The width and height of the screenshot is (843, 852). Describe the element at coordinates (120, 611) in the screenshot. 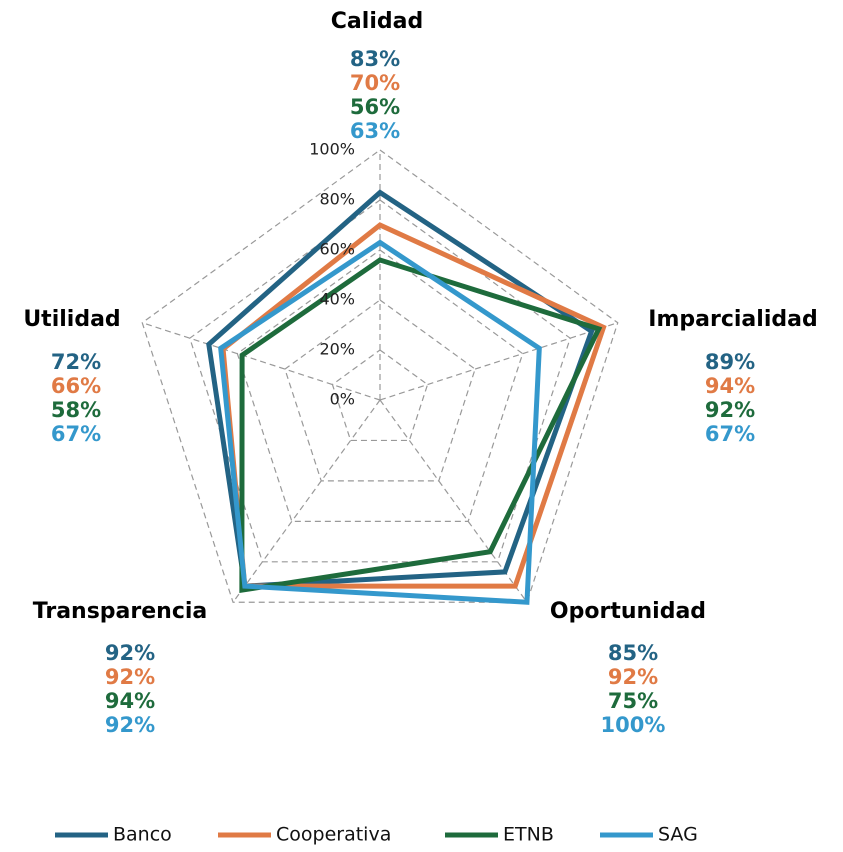

I see `category-label: Transparencia` at that location.